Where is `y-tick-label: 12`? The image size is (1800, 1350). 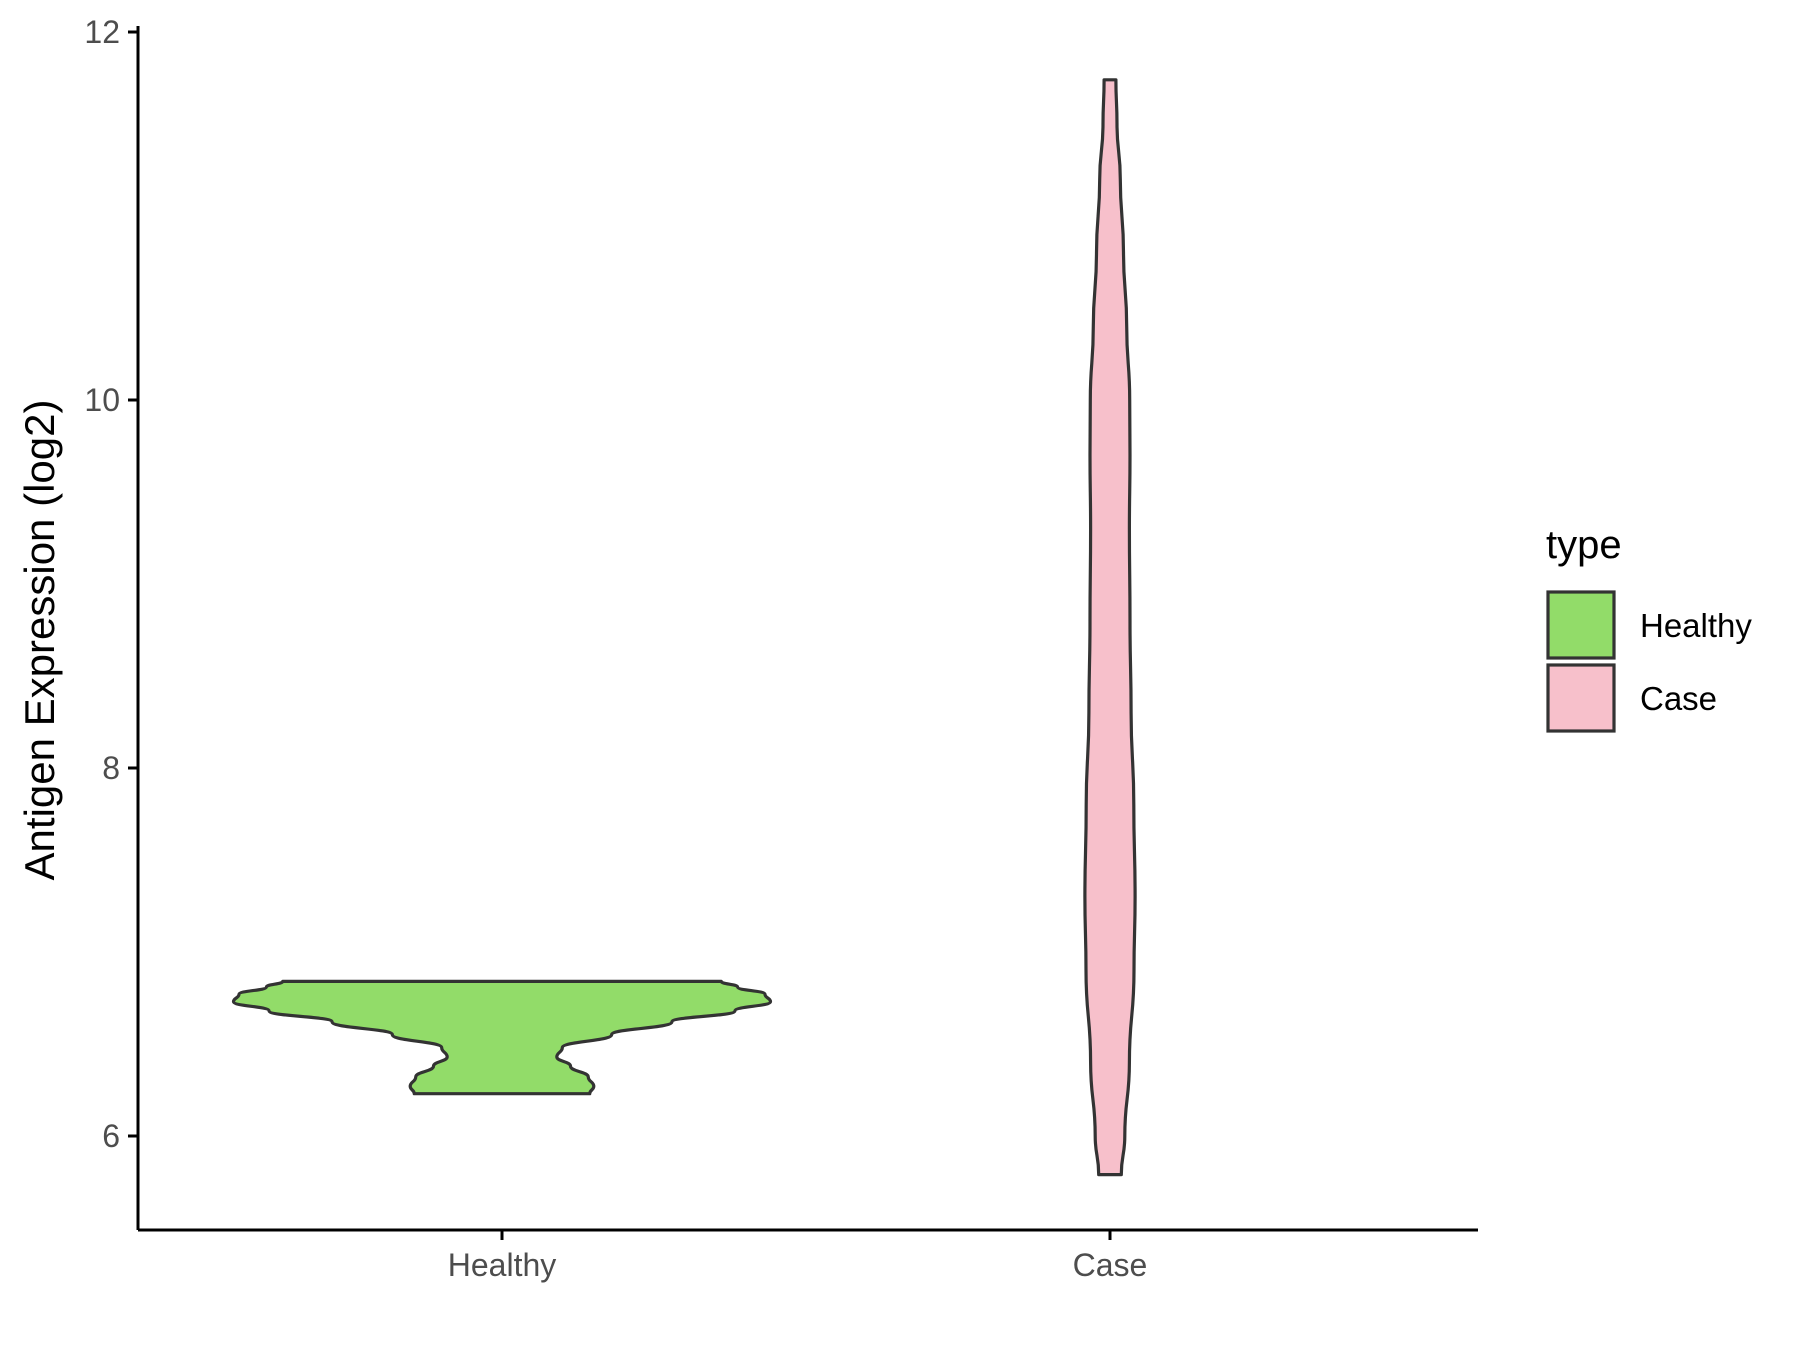
y-tick-label: 12 is located at coordinates (102, 32).